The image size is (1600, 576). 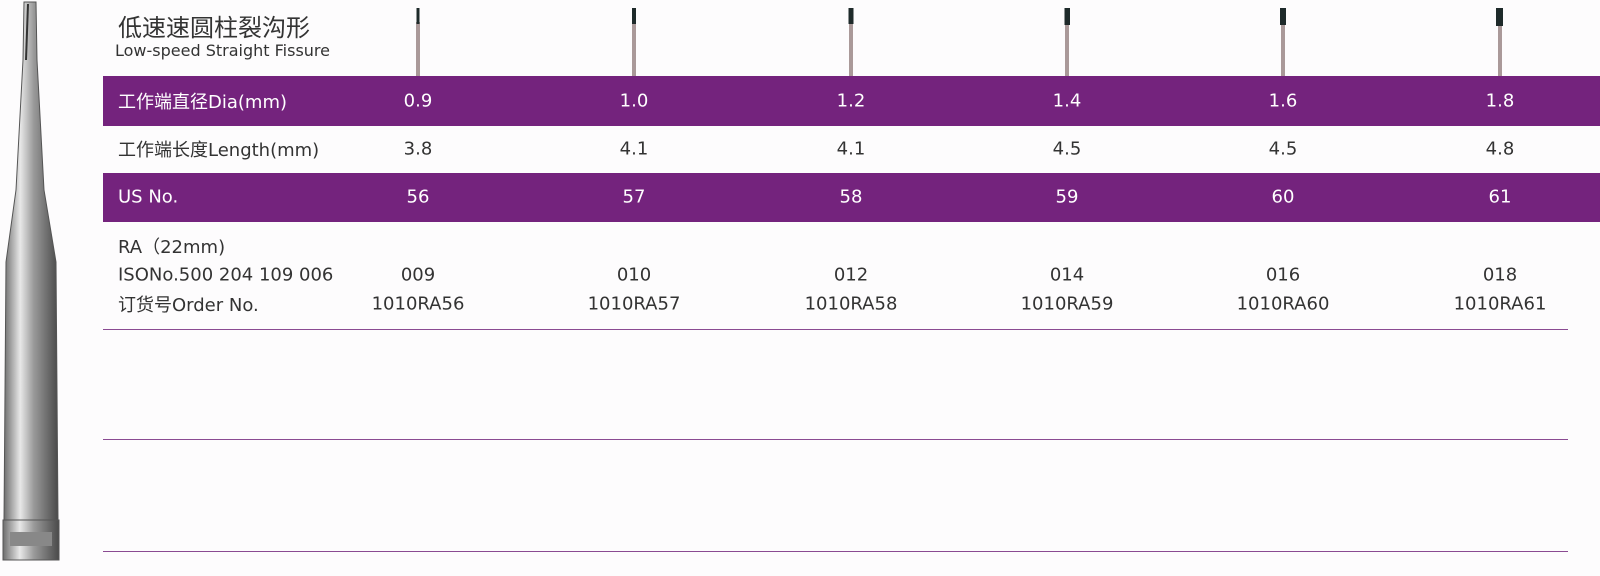 I want to click on cell: 56, so click(x=418, y=197).